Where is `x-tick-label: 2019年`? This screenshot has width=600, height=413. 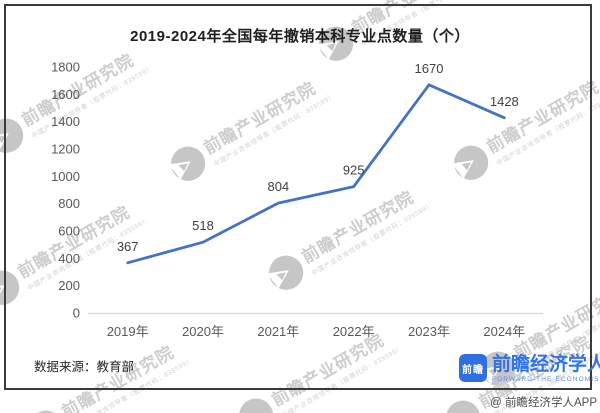 x-tick-label: 2019年 is located at coordinates (128, 331).